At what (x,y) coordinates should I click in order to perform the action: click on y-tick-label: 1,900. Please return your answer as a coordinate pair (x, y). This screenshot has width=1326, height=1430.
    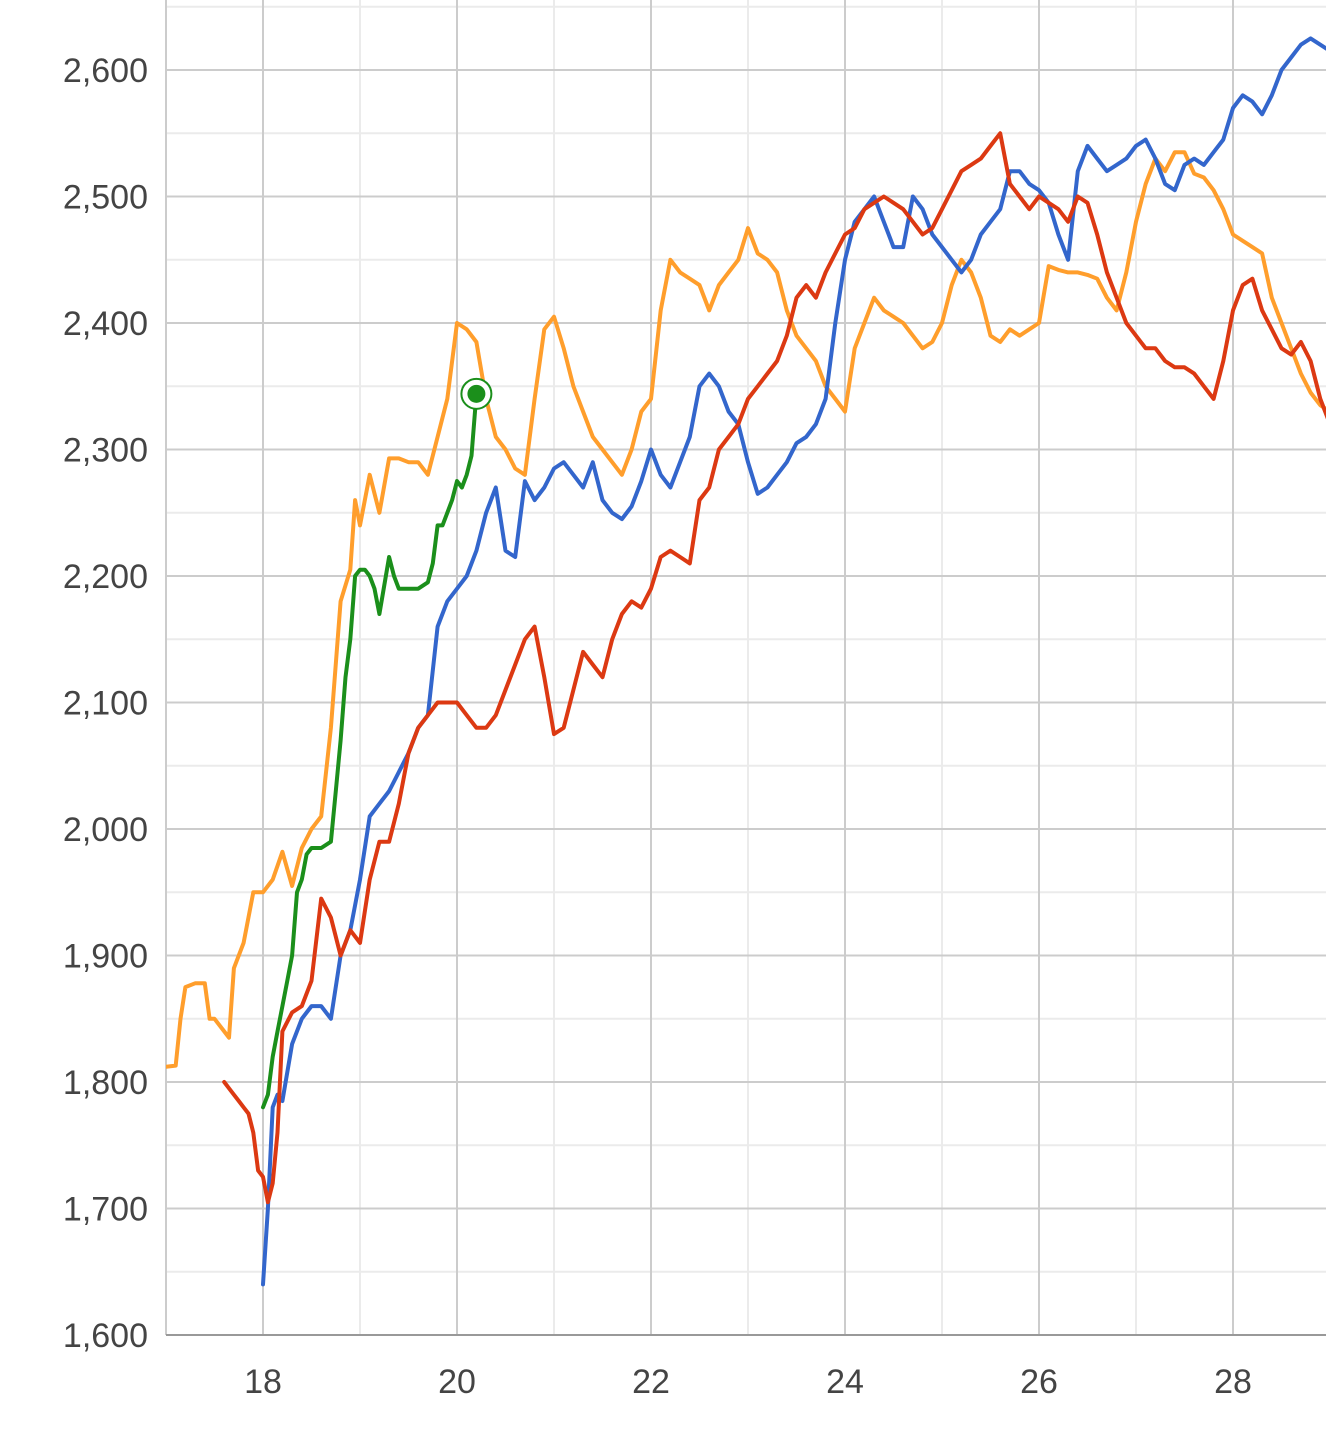
    Looking at the image, I should click on (105, 957).